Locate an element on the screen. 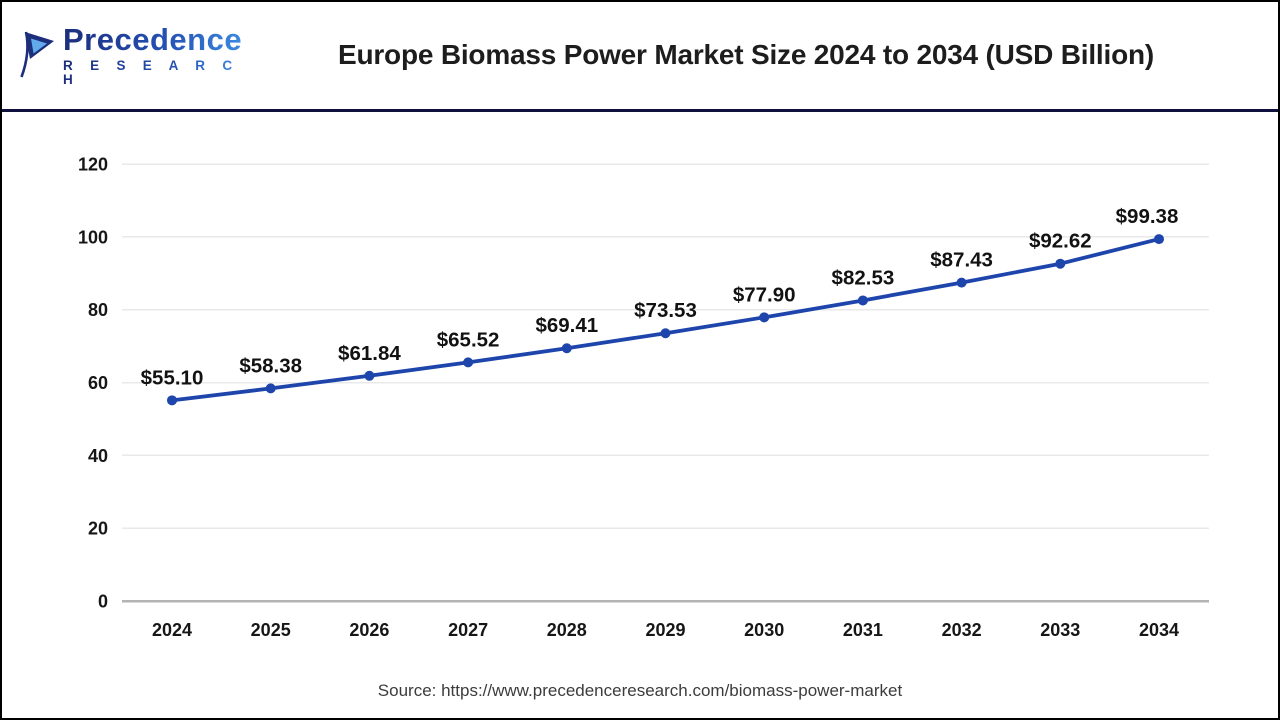 The height and width of the screenshot is (720, 1280). header-separator is located at coordinates (640, 110).